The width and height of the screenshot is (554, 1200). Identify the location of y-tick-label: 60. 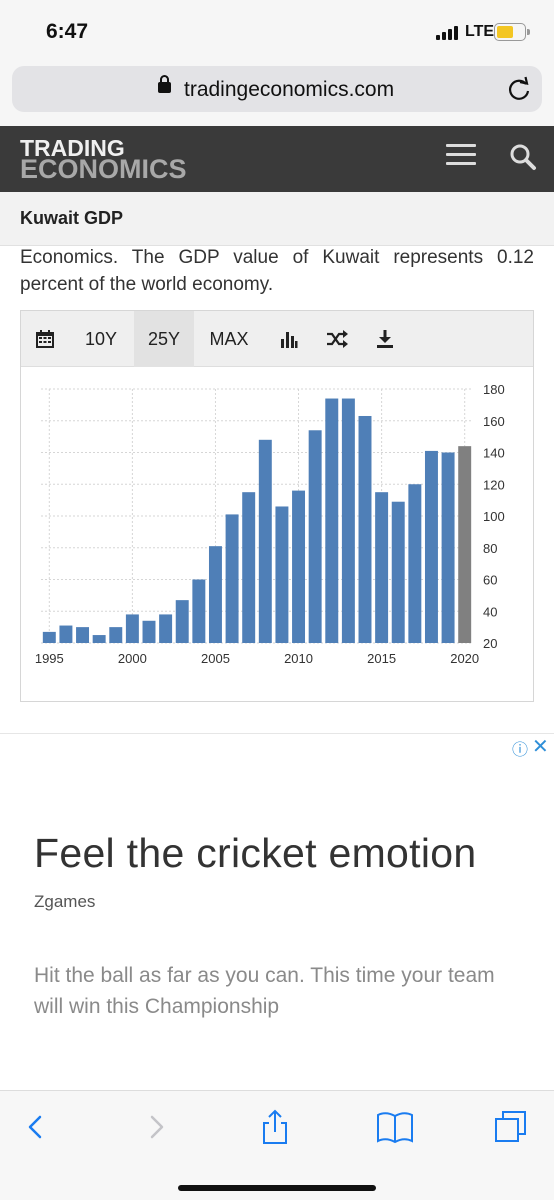
(490, 580).